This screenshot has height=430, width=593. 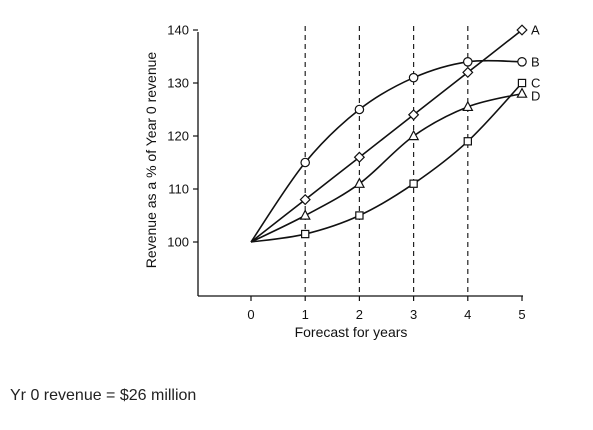 What do you see at coordinates (103, 395) in the screenshot?
I see `footer-note: Yr 0 revenue = $26 million` at bounding box center [103, 395].